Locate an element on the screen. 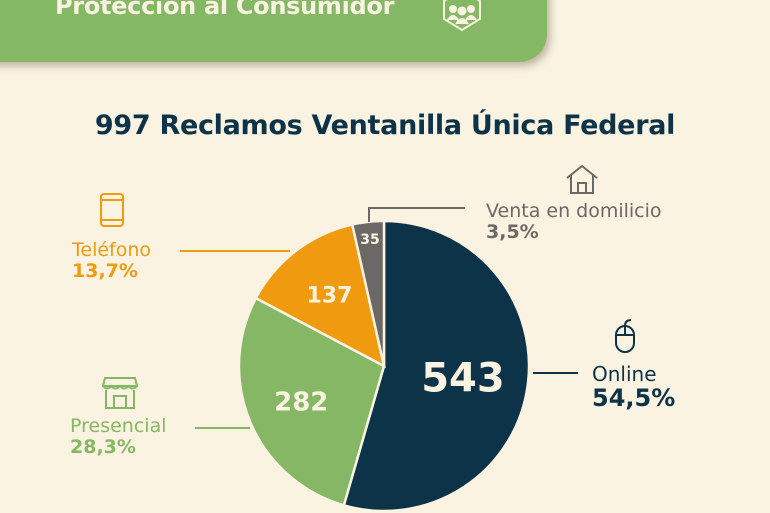 The height and width of the screenshot is (513, 770). consumer-protection-icon is located at coordinates (462, 16).